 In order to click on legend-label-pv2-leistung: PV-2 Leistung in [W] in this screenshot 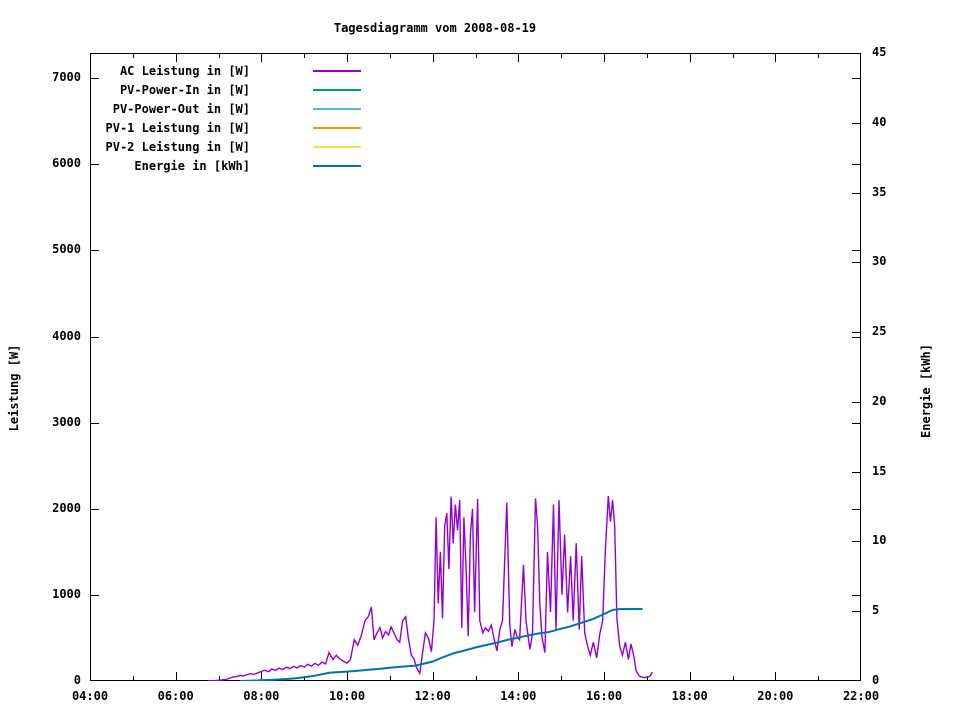, I will do `click(178, 147)`.